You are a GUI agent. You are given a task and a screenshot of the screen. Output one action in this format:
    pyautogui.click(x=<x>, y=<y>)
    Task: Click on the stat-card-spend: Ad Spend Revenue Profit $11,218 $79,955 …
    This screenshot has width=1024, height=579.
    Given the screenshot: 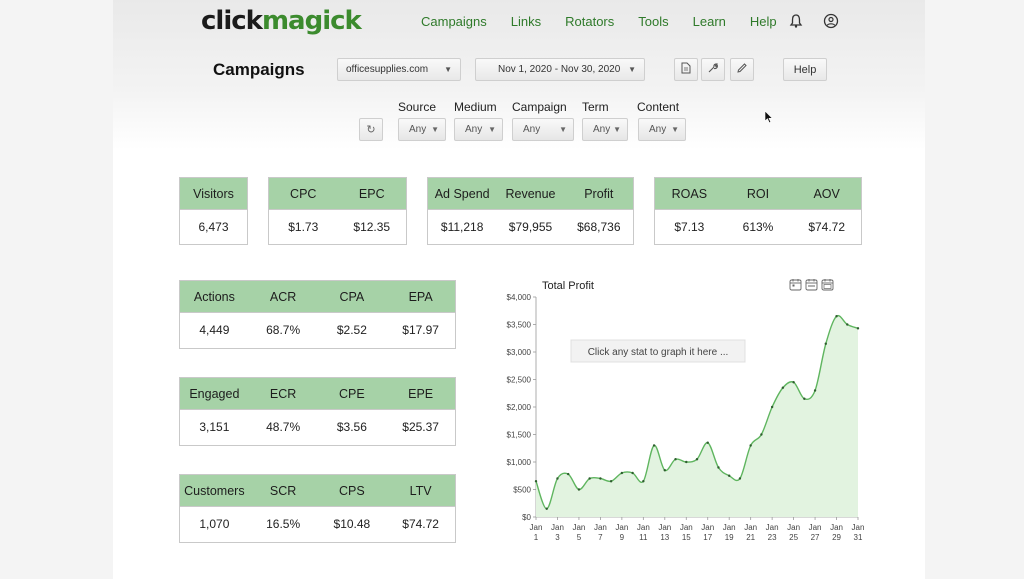 What is the action you would take?
    pyautogui.click(x=530, y=211)
    